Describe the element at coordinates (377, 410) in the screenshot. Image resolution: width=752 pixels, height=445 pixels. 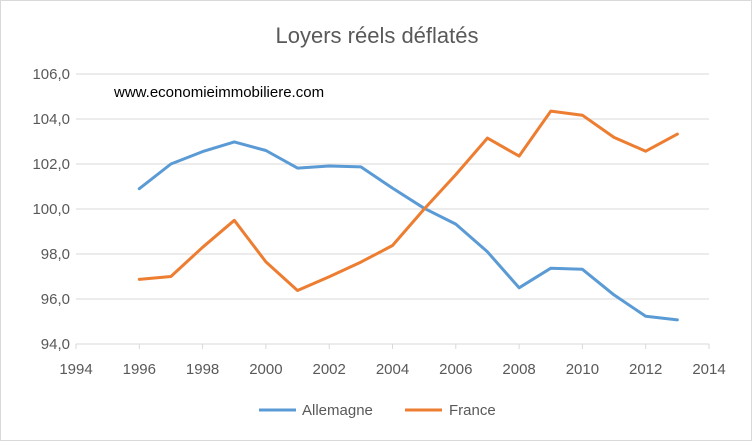
I see `legend: Allemagne France` at that location.